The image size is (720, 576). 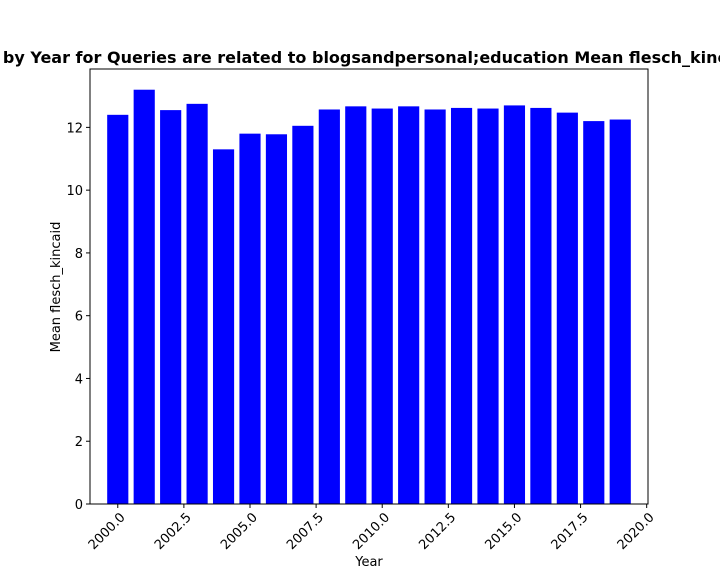 What do you see at coordinates (303, 314) in the screenshot?
I see `bar-2007` at bounding box center [303, 314].